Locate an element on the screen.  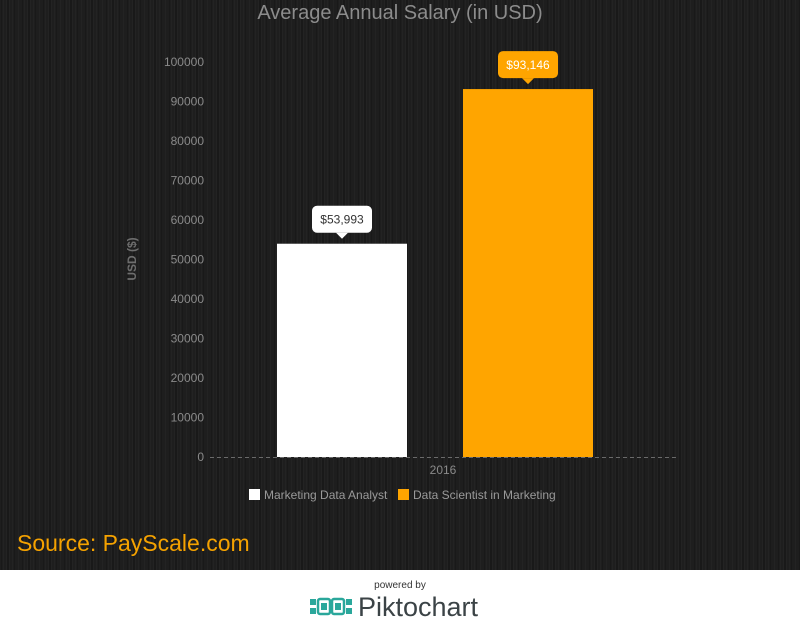
bar-value-label: $53,993 is located at coordinates (342, 220).